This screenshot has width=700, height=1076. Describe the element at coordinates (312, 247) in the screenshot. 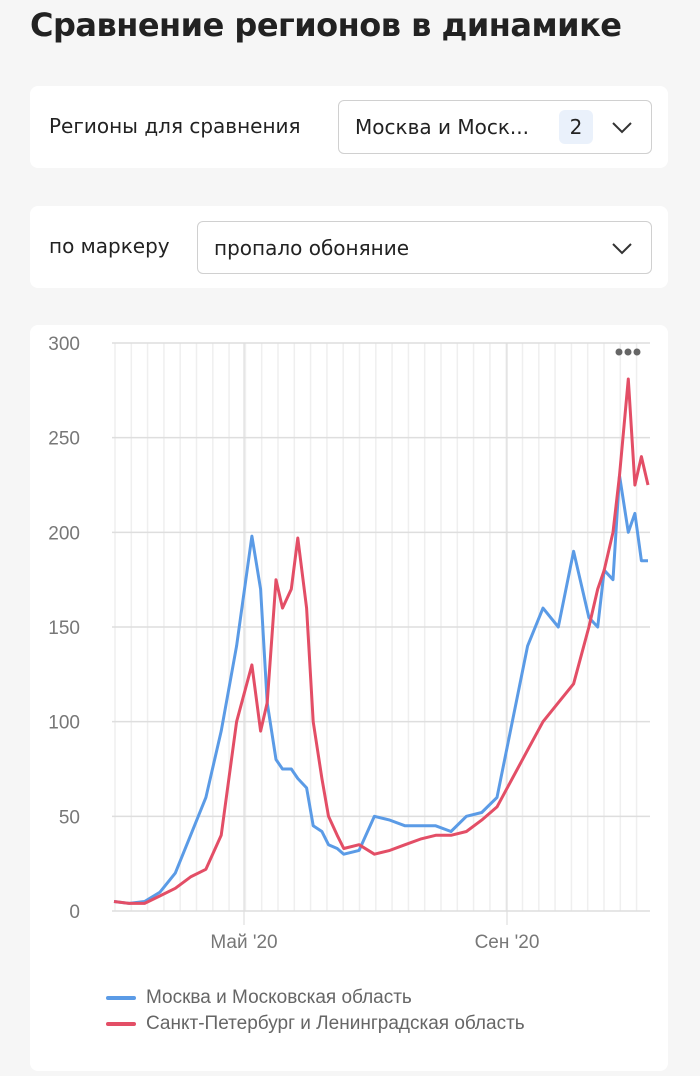

I see `marker-select-value: пропало обоняние` at that location.